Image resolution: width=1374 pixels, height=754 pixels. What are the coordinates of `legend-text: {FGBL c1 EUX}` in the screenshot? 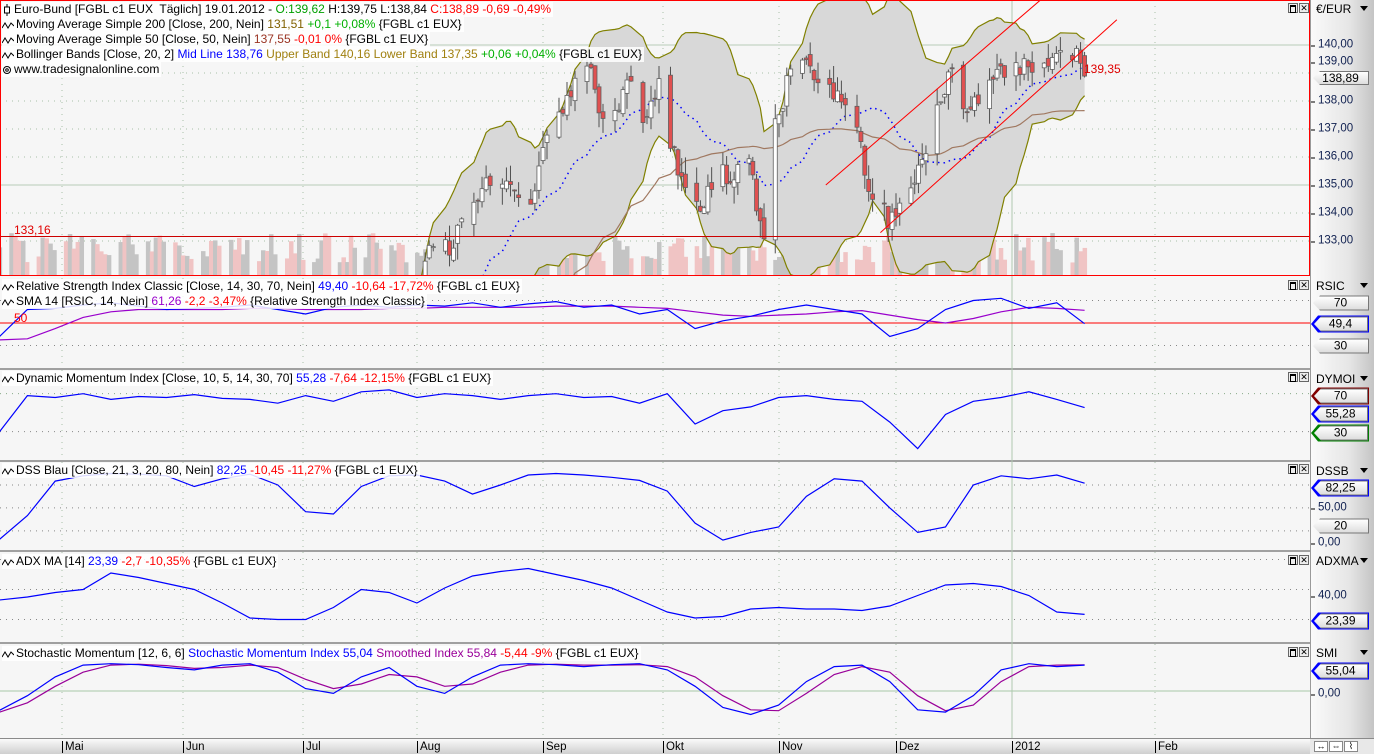 It's located at (478, 286).